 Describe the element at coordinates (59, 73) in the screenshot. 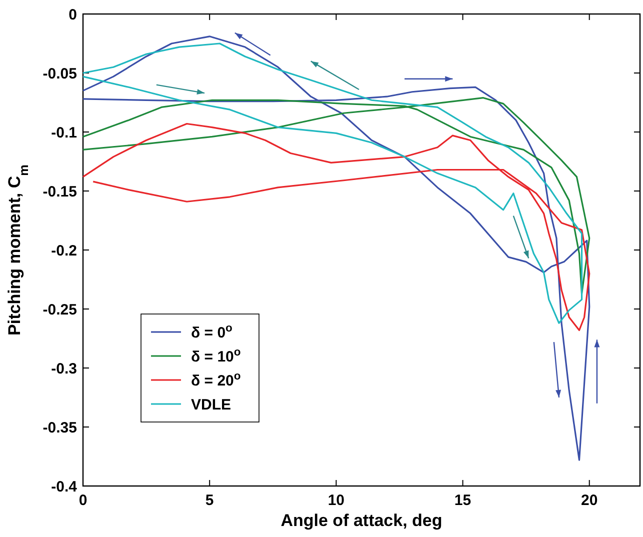

I see `y-tick-label: -0.05` at that location.